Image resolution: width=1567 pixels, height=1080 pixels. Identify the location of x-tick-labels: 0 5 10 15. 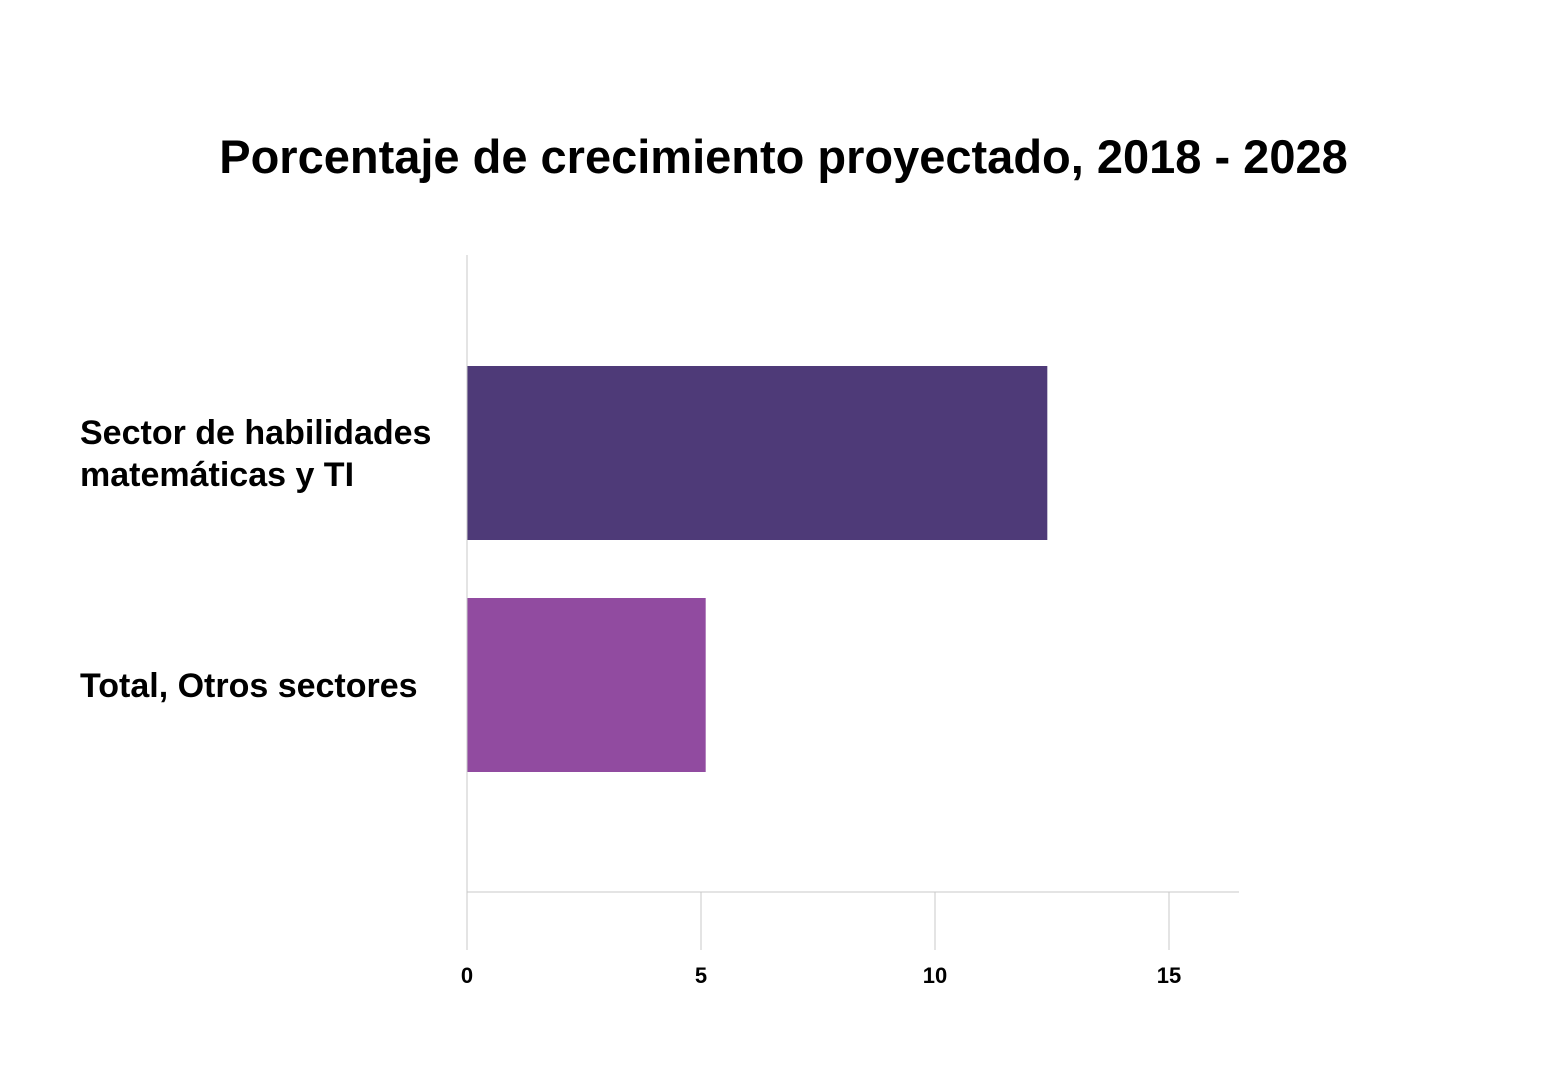
(821, 975).